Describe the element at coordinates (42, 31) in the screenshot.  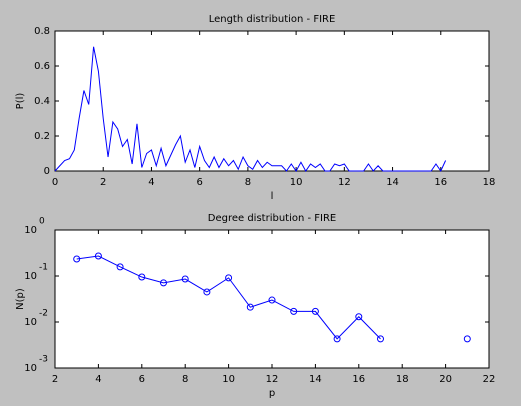
I see `y-tick-label: 0.8` at that location.